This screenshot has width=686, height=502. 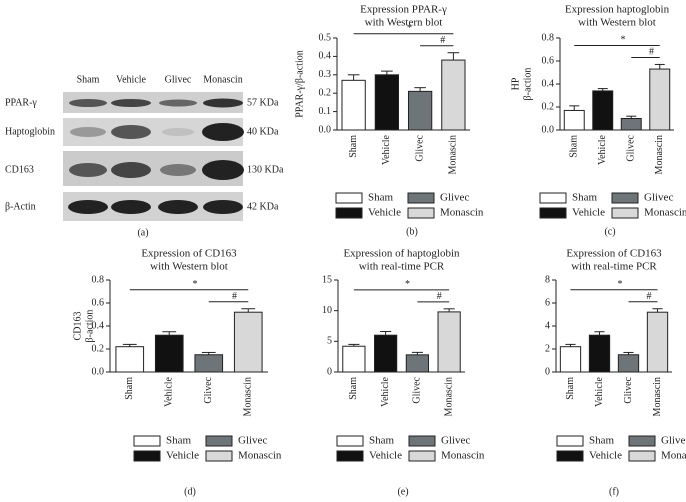 What do you see at coordinates (131, 79) in the screenshot?
I see `blot-column-label: Vehicle` at bounding box center [131, 79].